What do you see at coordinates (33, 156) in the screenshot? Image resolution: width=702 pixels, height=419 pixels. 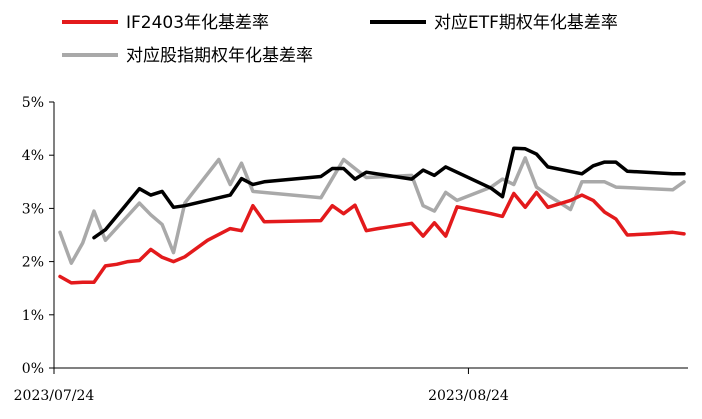 I see `y-tick-label: 4%` at bounding box center [33, 156].